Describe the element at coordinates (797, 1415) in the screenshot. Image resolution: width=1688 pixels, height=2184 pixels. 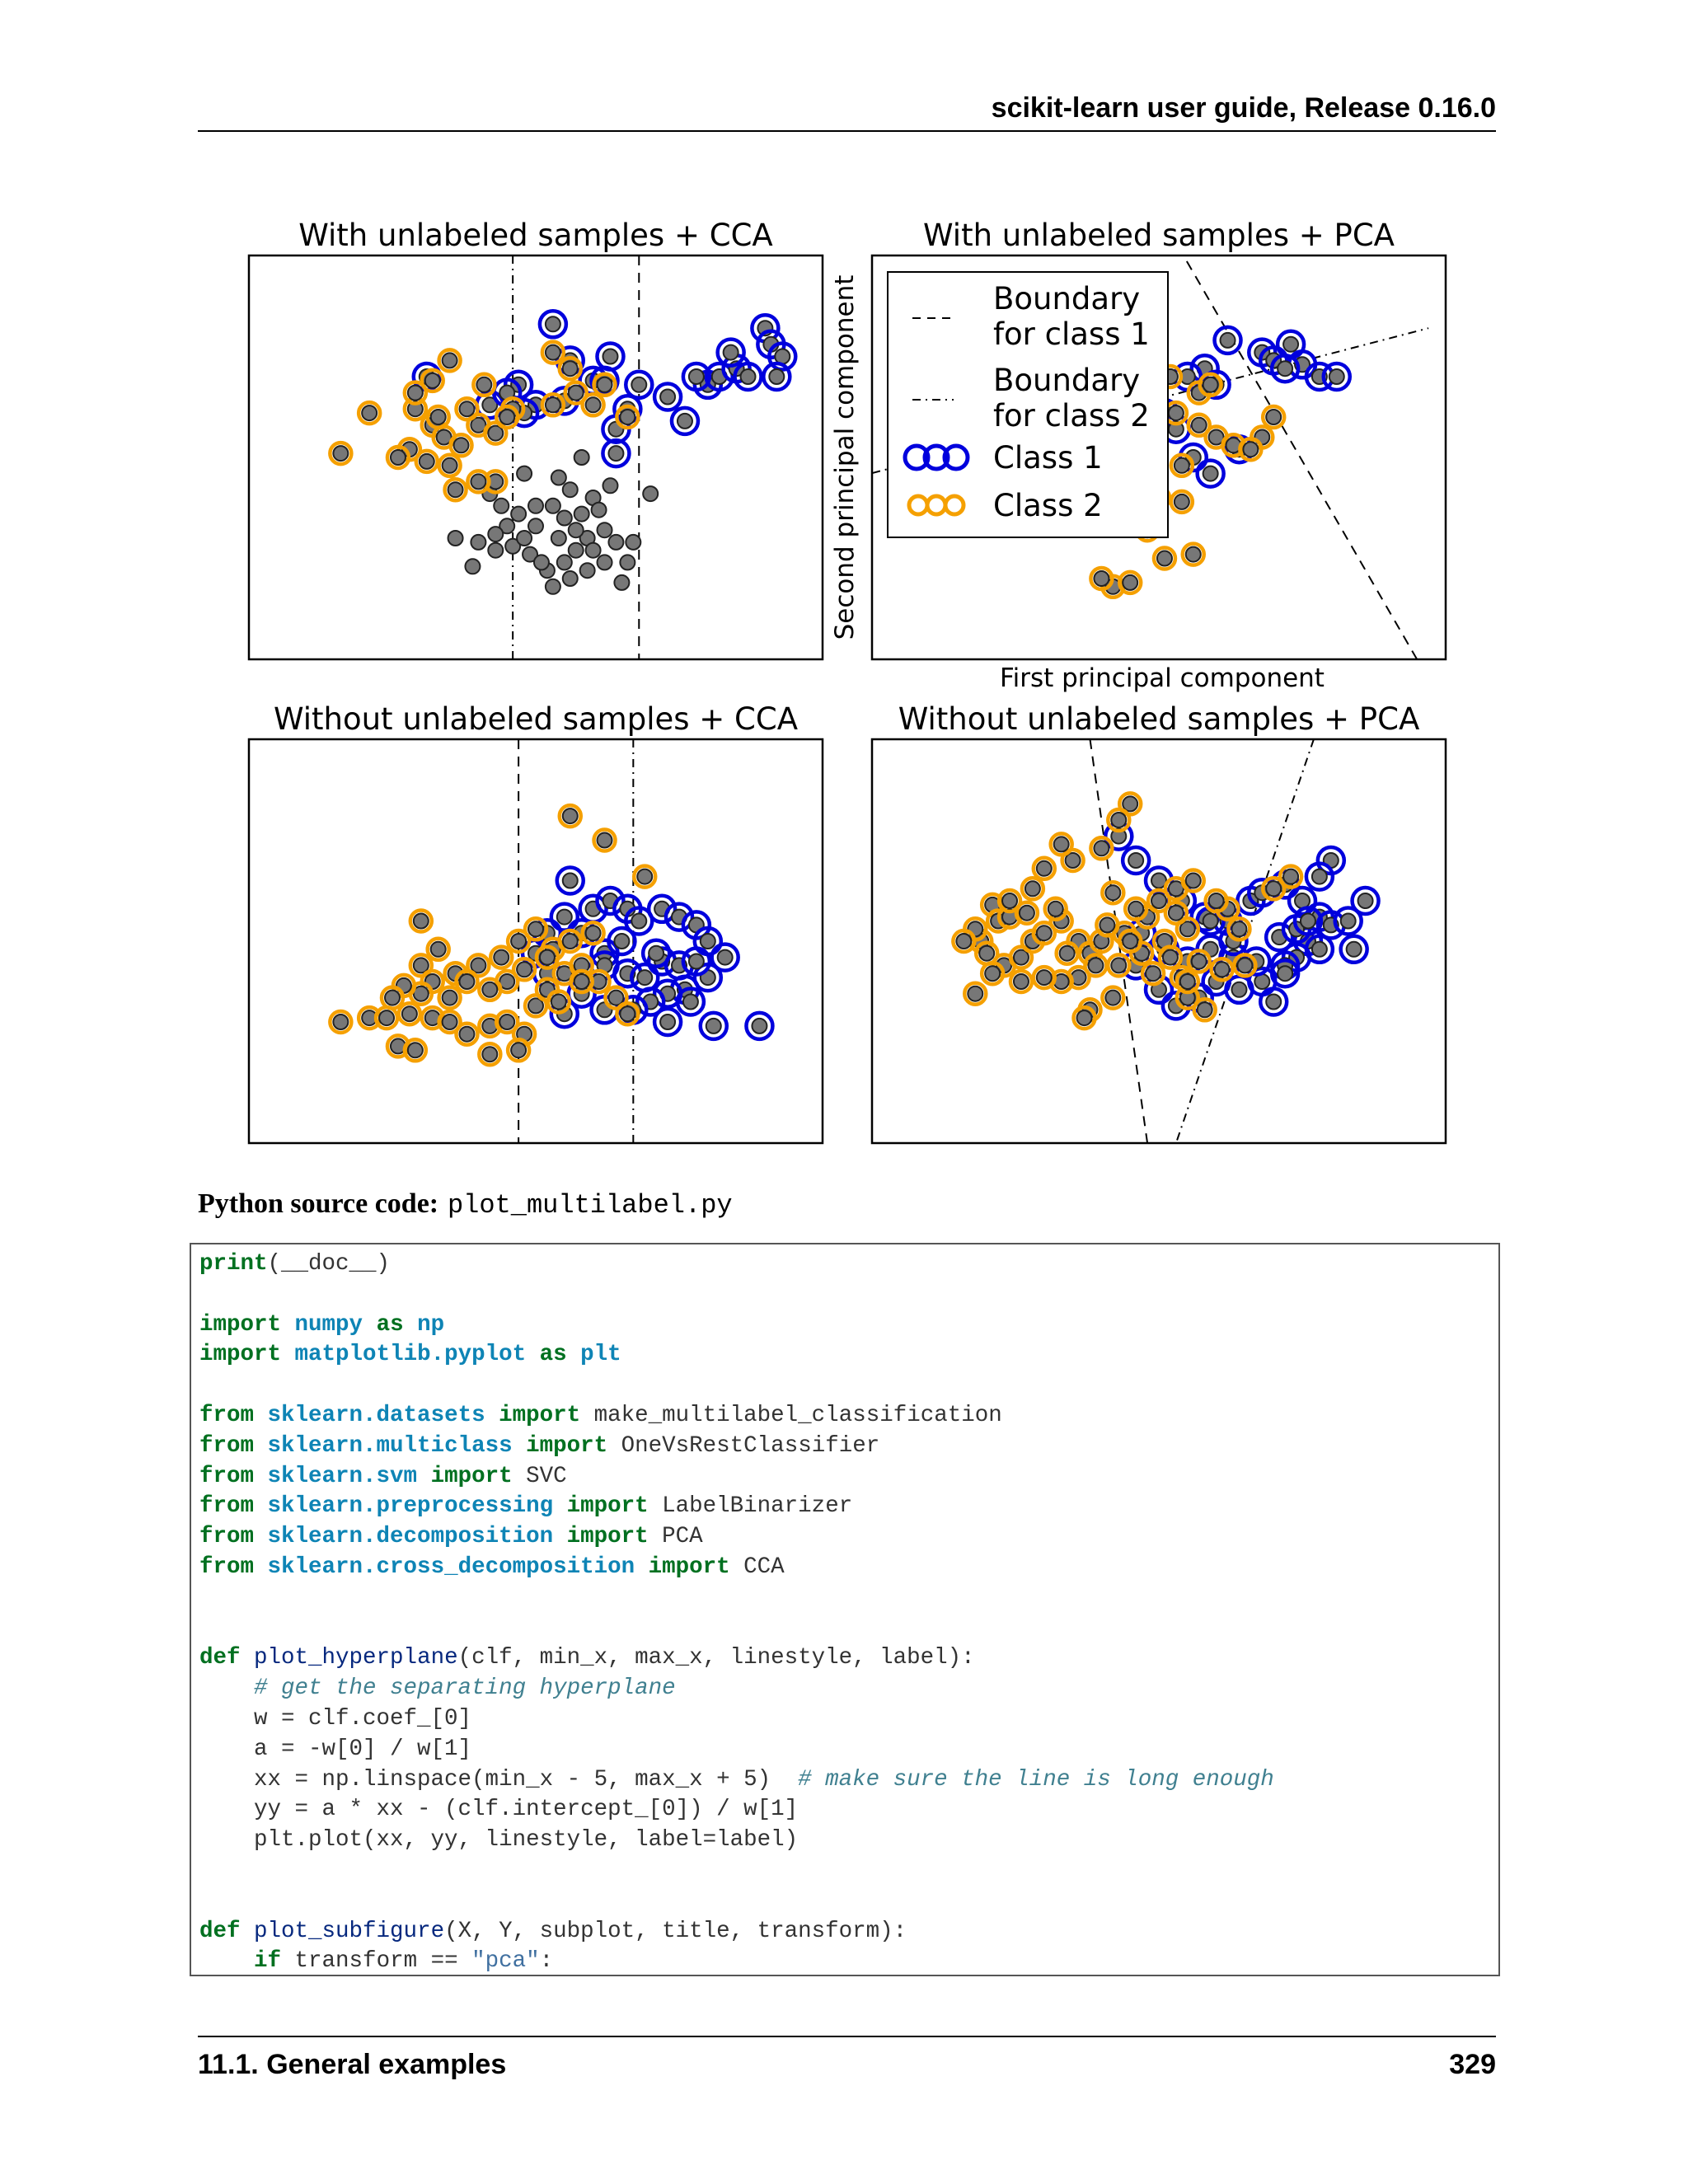
I see `code-token: make_multilabel_classification` at that location.